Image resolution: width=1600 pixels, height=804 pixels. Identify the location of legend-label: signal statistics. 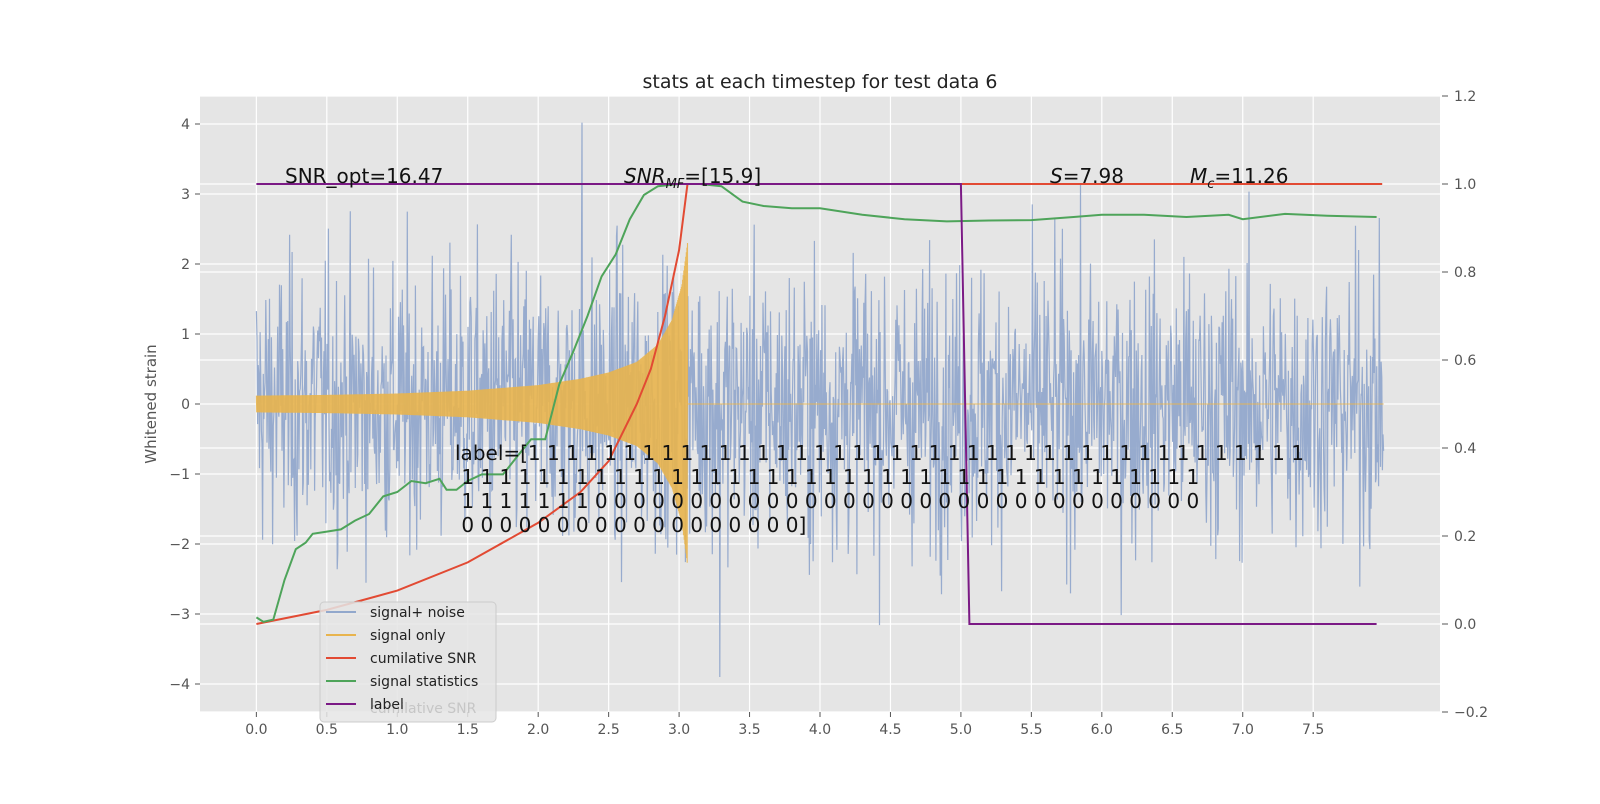
(424, 682).